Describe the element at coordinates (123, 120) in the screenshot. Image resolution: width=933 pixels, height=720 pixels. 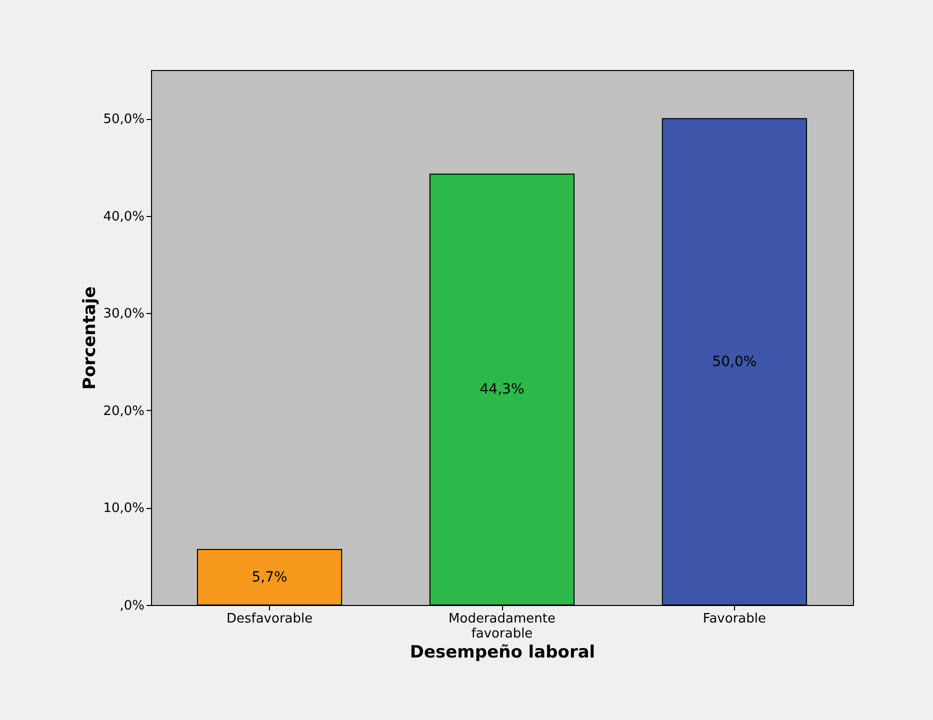
I see `y-tick-label: 50,0%` at that location.